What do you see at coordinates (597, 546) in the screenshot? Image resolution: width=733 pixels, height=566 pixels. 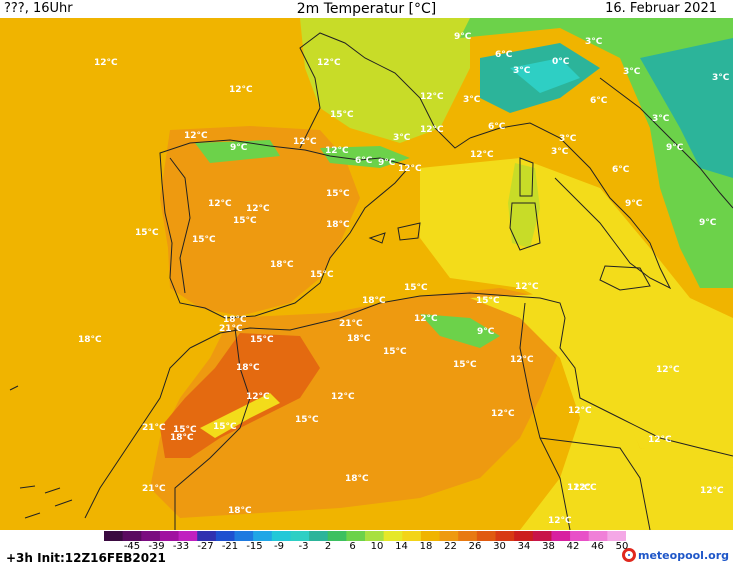 I see `scale-tick-label: 46` at bounding box center [597, 546].